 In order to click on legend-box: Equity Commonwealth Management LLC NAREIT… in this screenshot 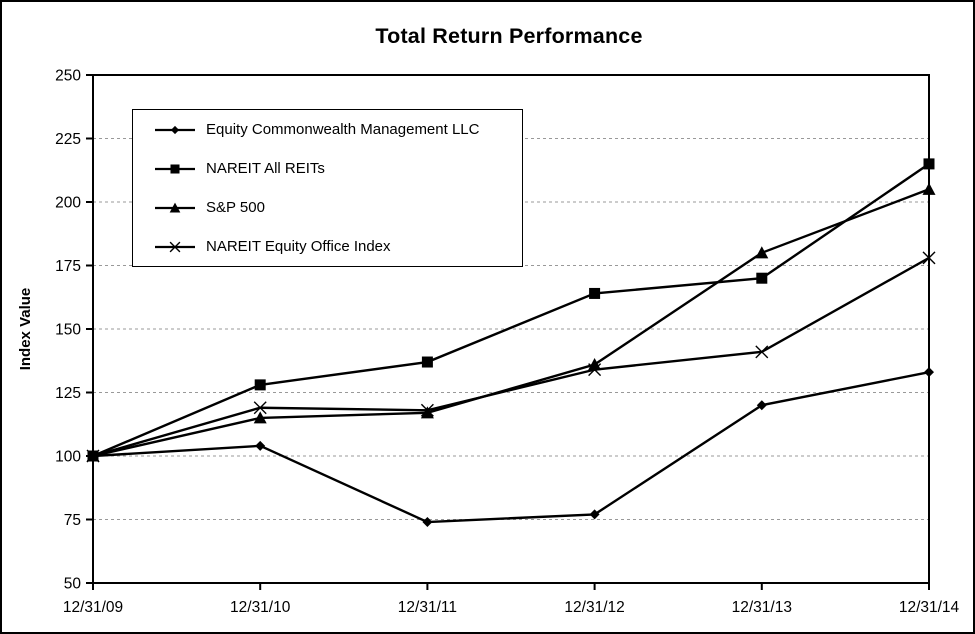, I will do `click(327, 188)`.